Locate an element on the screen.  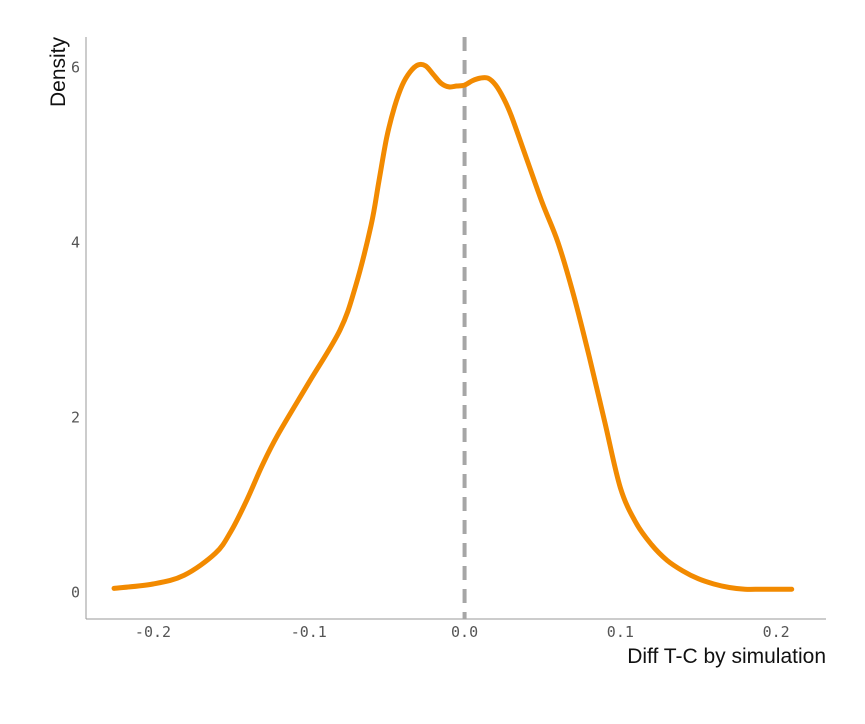
x-axis-title: Diff T-C by simulation is located at coordinates (726, 656).